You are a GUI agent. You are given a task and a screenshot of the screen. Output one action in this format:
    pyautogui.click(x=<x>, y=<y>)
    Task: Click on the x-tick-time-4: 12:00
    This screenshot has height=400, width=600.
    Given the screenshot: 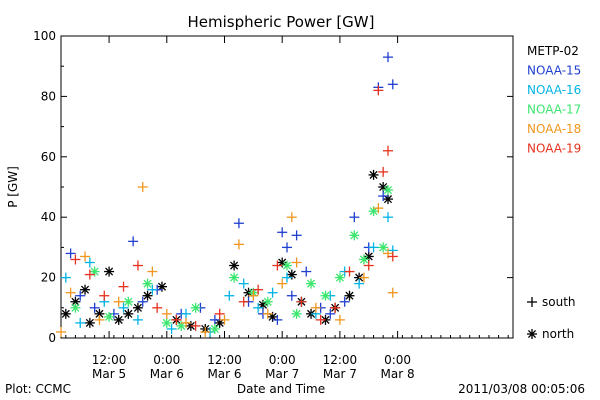 What is the action you would take?
    pyautogui.click(x=340, y=360)
    